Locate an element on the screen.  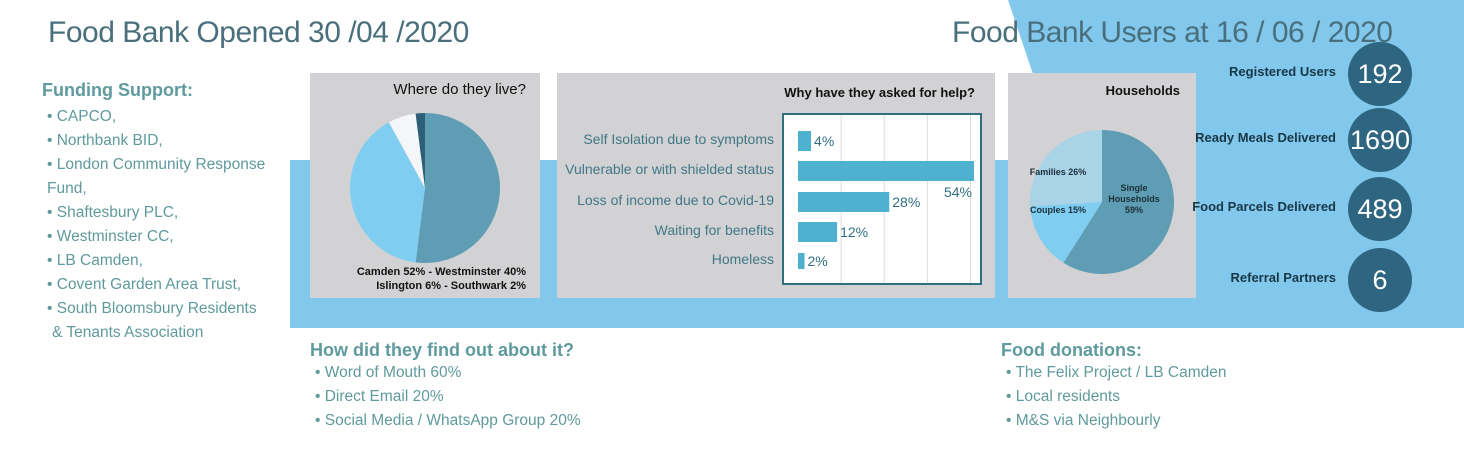
list-item: LB Camden, is located at coordinates (174, 261).